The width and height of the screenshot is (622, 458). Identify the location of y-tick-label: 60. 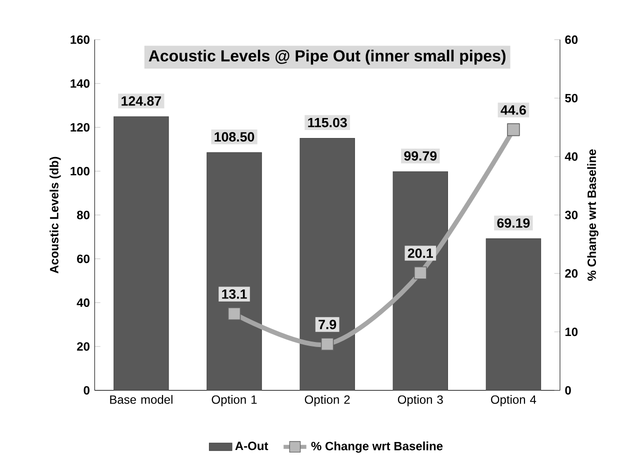
(83, 259).